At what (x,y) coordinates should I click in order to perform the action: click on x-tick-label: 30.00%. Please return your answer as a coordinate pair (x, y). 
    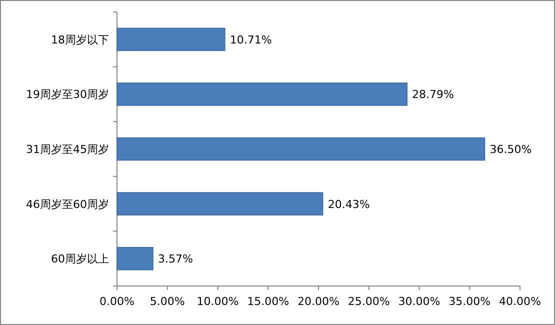
    Looking at the image, I should click on (419, 301).